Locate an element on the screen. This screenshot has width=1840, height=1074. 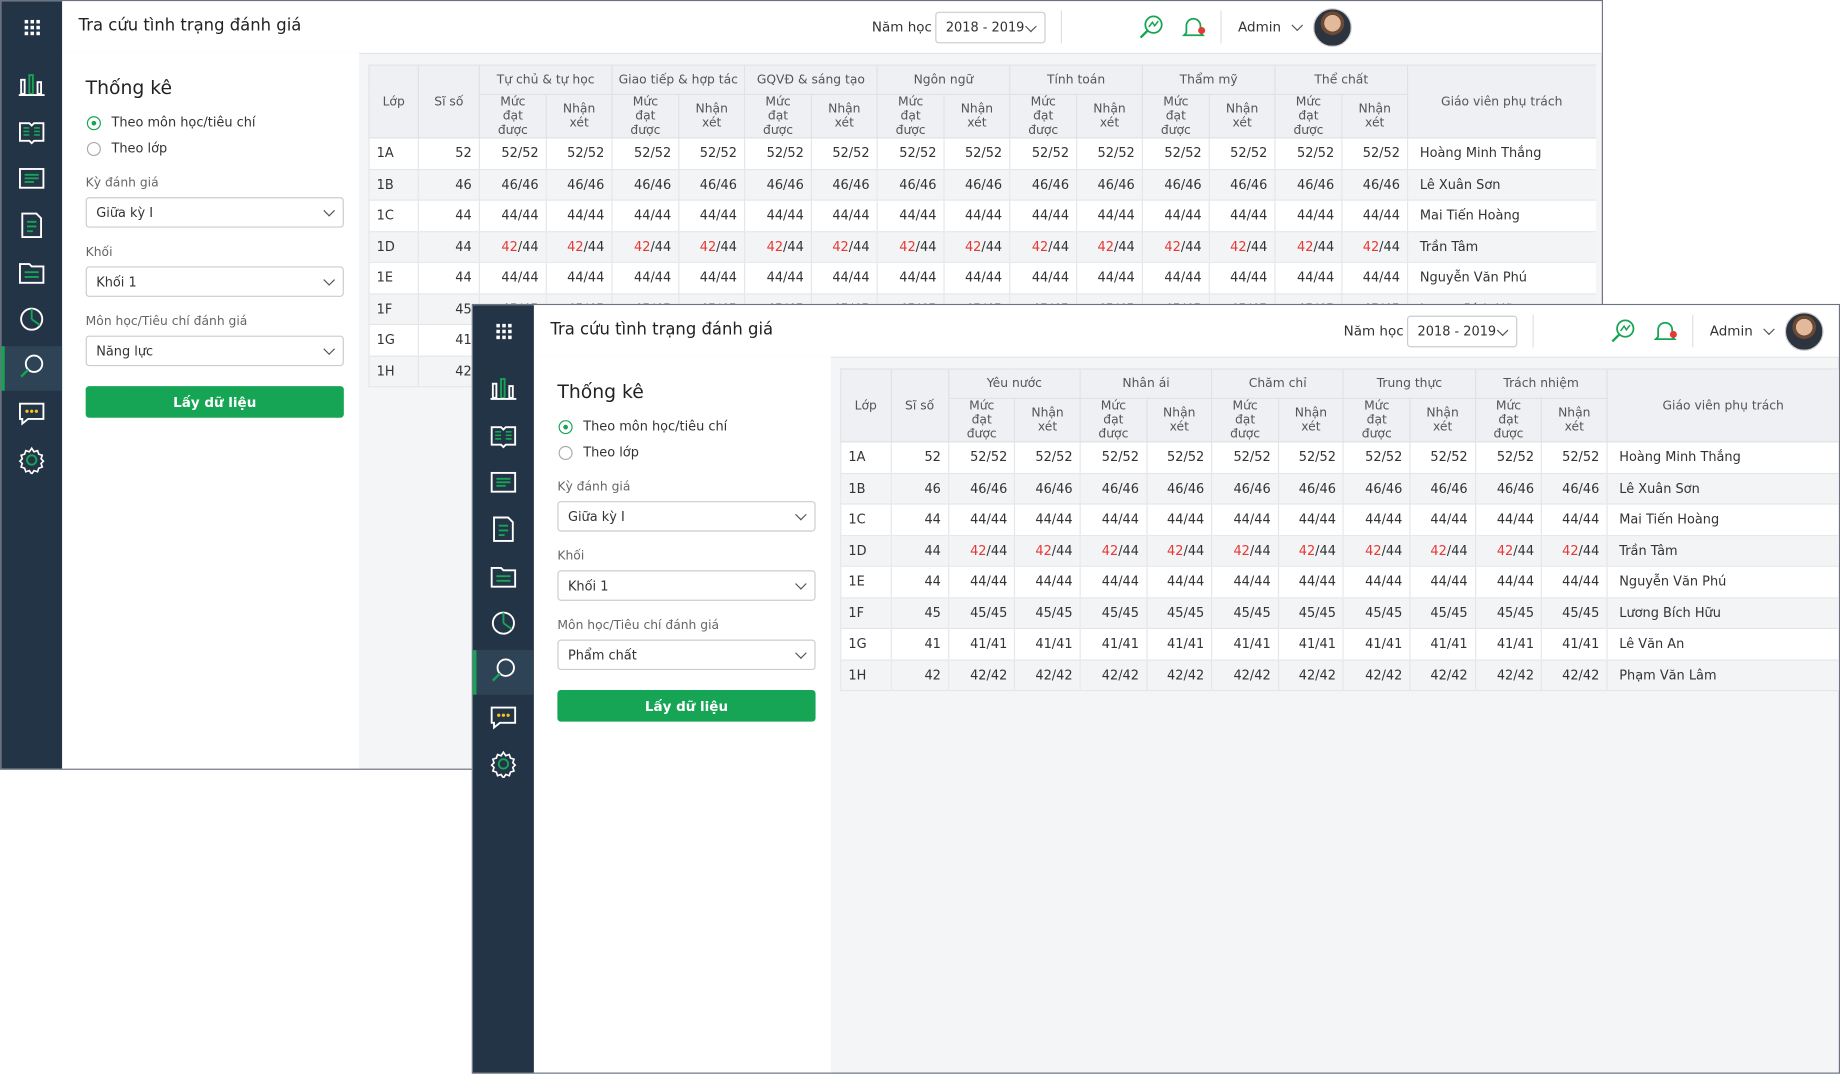
field-label: Khối is located at coordinates (571, 556).